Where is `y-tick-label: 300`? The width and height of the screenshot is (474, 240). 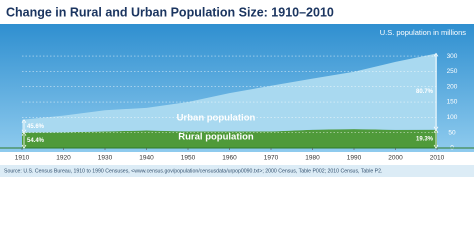 y-tick-label: 300 is located at coordinates (452, 56).